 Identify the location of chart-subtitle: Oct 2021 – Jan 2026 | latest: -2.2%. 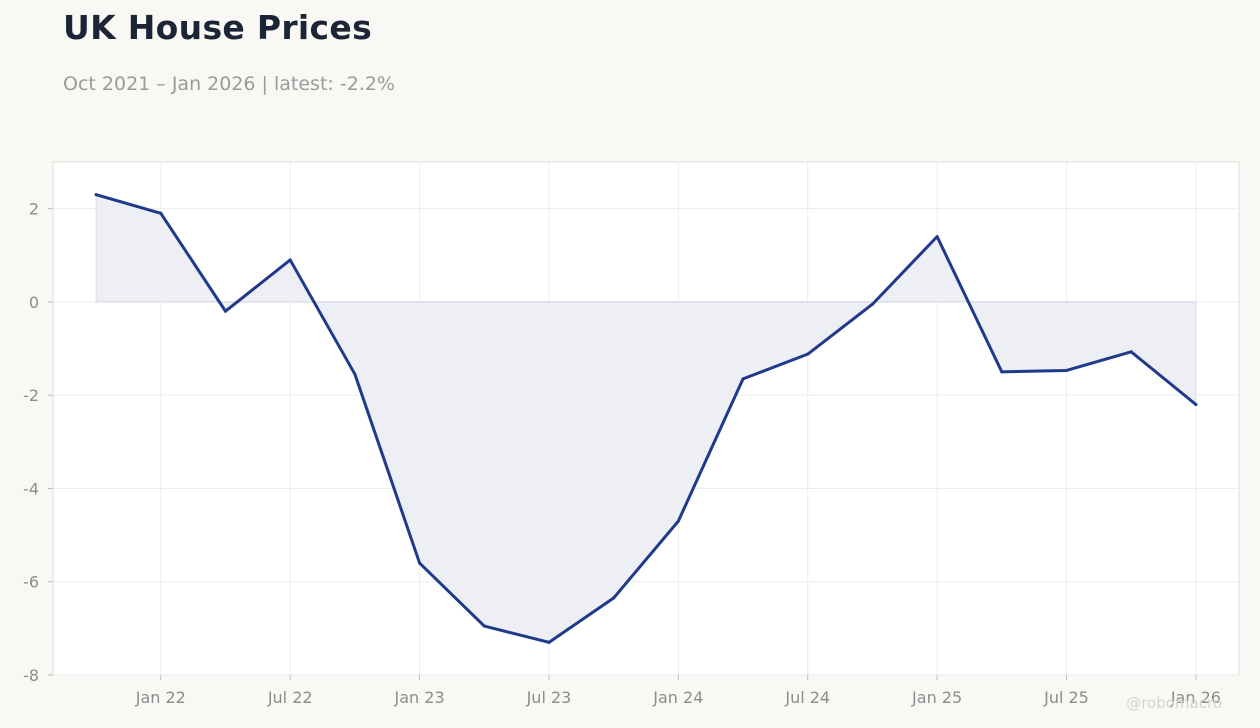
(229, 84).